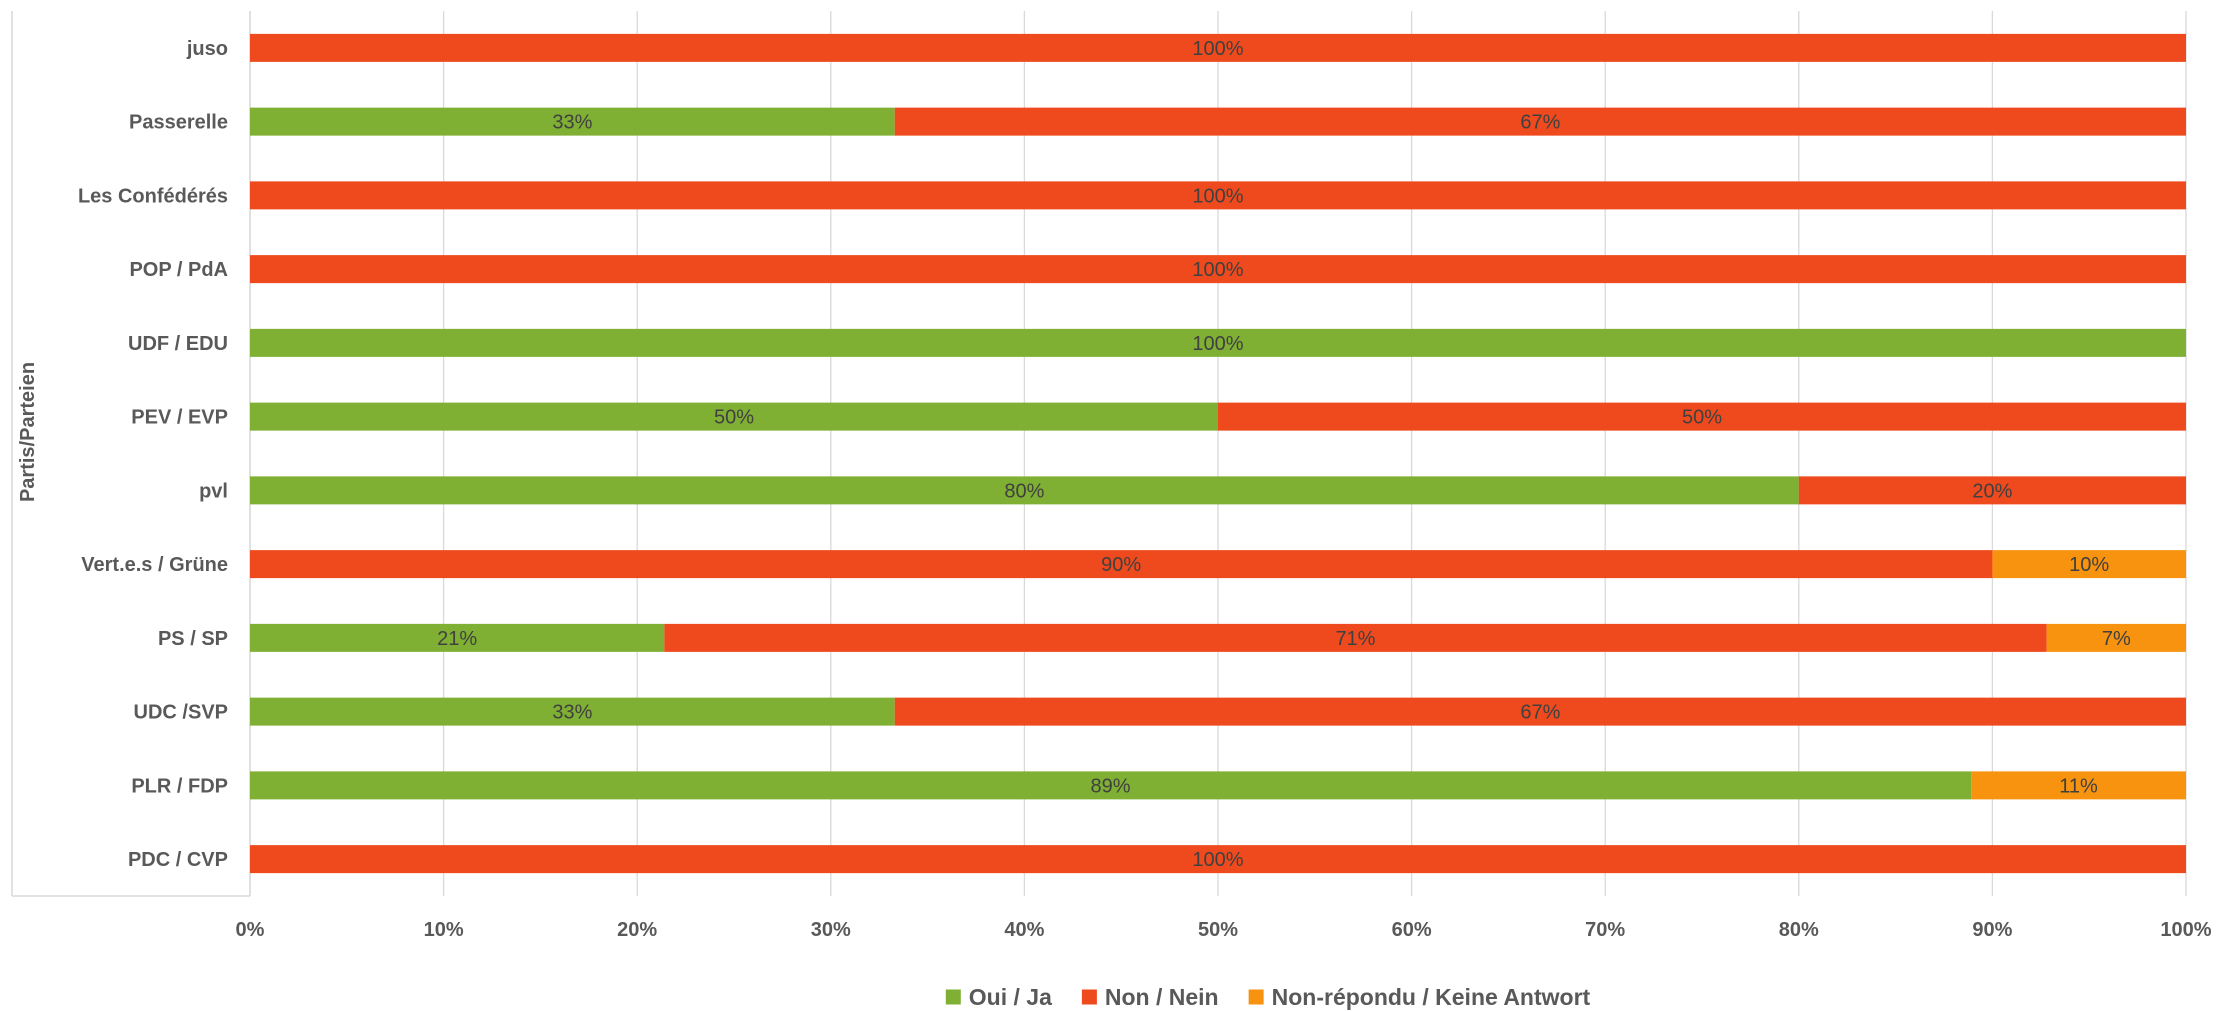 This screenshot has height=1011, width=2218. What do you see at coordinates (207, 49) in the screenshot?
I see `category-label: juso` at bounding box center [207, 49].